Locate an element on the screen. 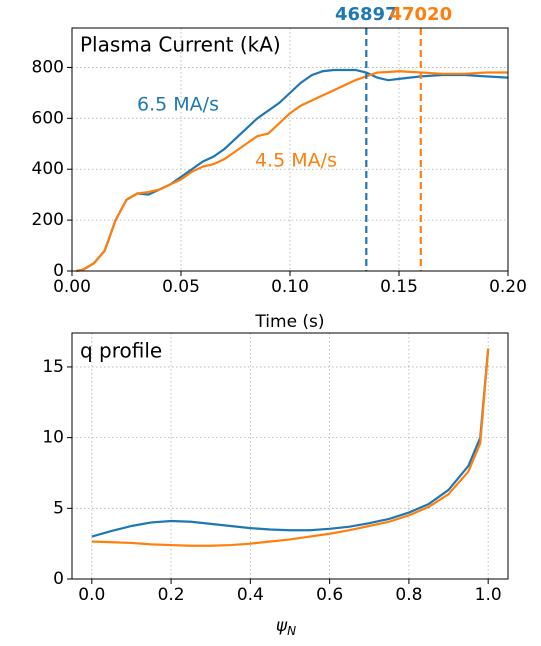 The image size is (541, 646). series-label: 4.5 MA/s is located at coordinates (296, 161).